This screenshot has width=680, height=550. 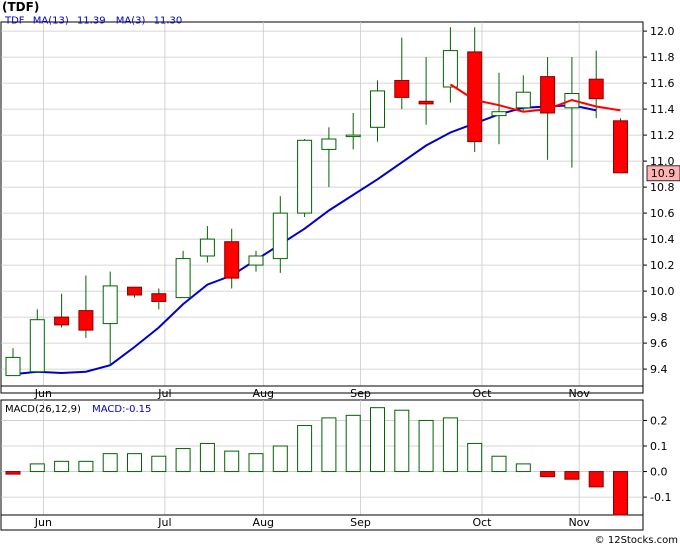 I want to click on macd-xtick-label: Oct, so click(x=482, y=522).